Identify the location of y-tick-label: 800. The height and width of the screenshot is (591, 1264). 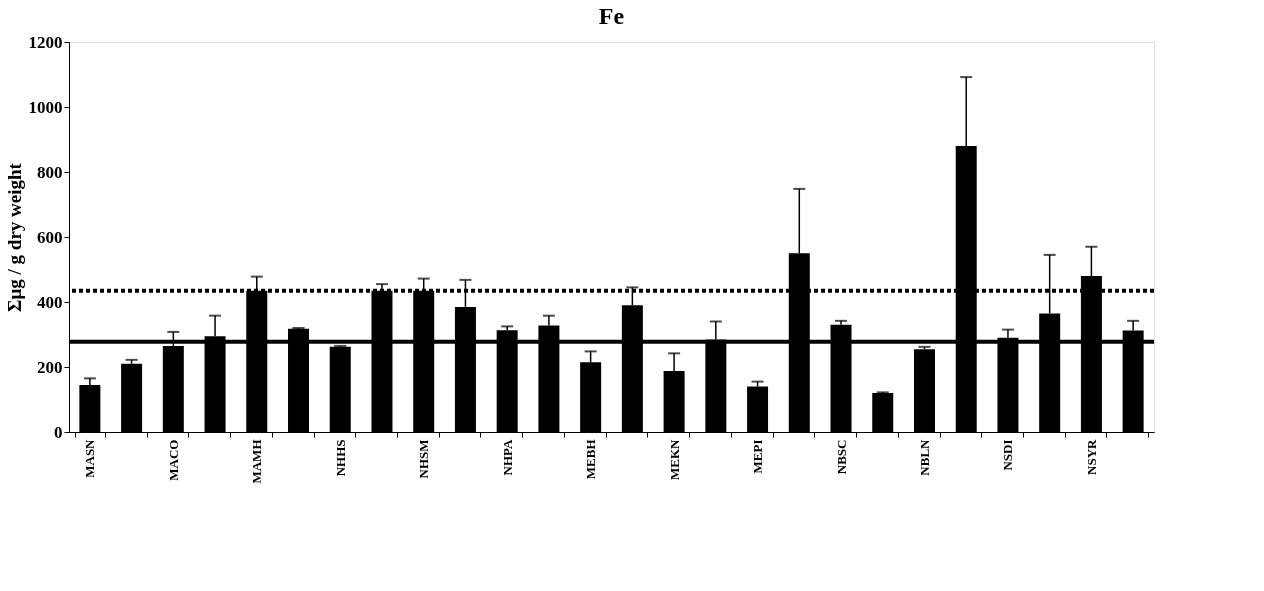
(50, 172).